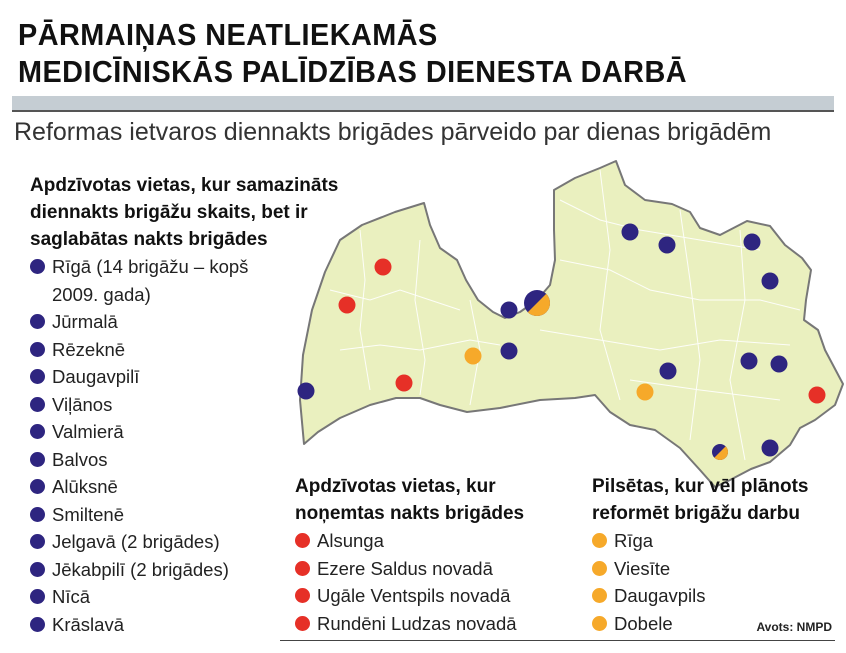 This screenshot has height=653, width=846. Describe the element at coordinates (184, 625) in the screenshot. I see `legend-item: Krāslavā` at that location.